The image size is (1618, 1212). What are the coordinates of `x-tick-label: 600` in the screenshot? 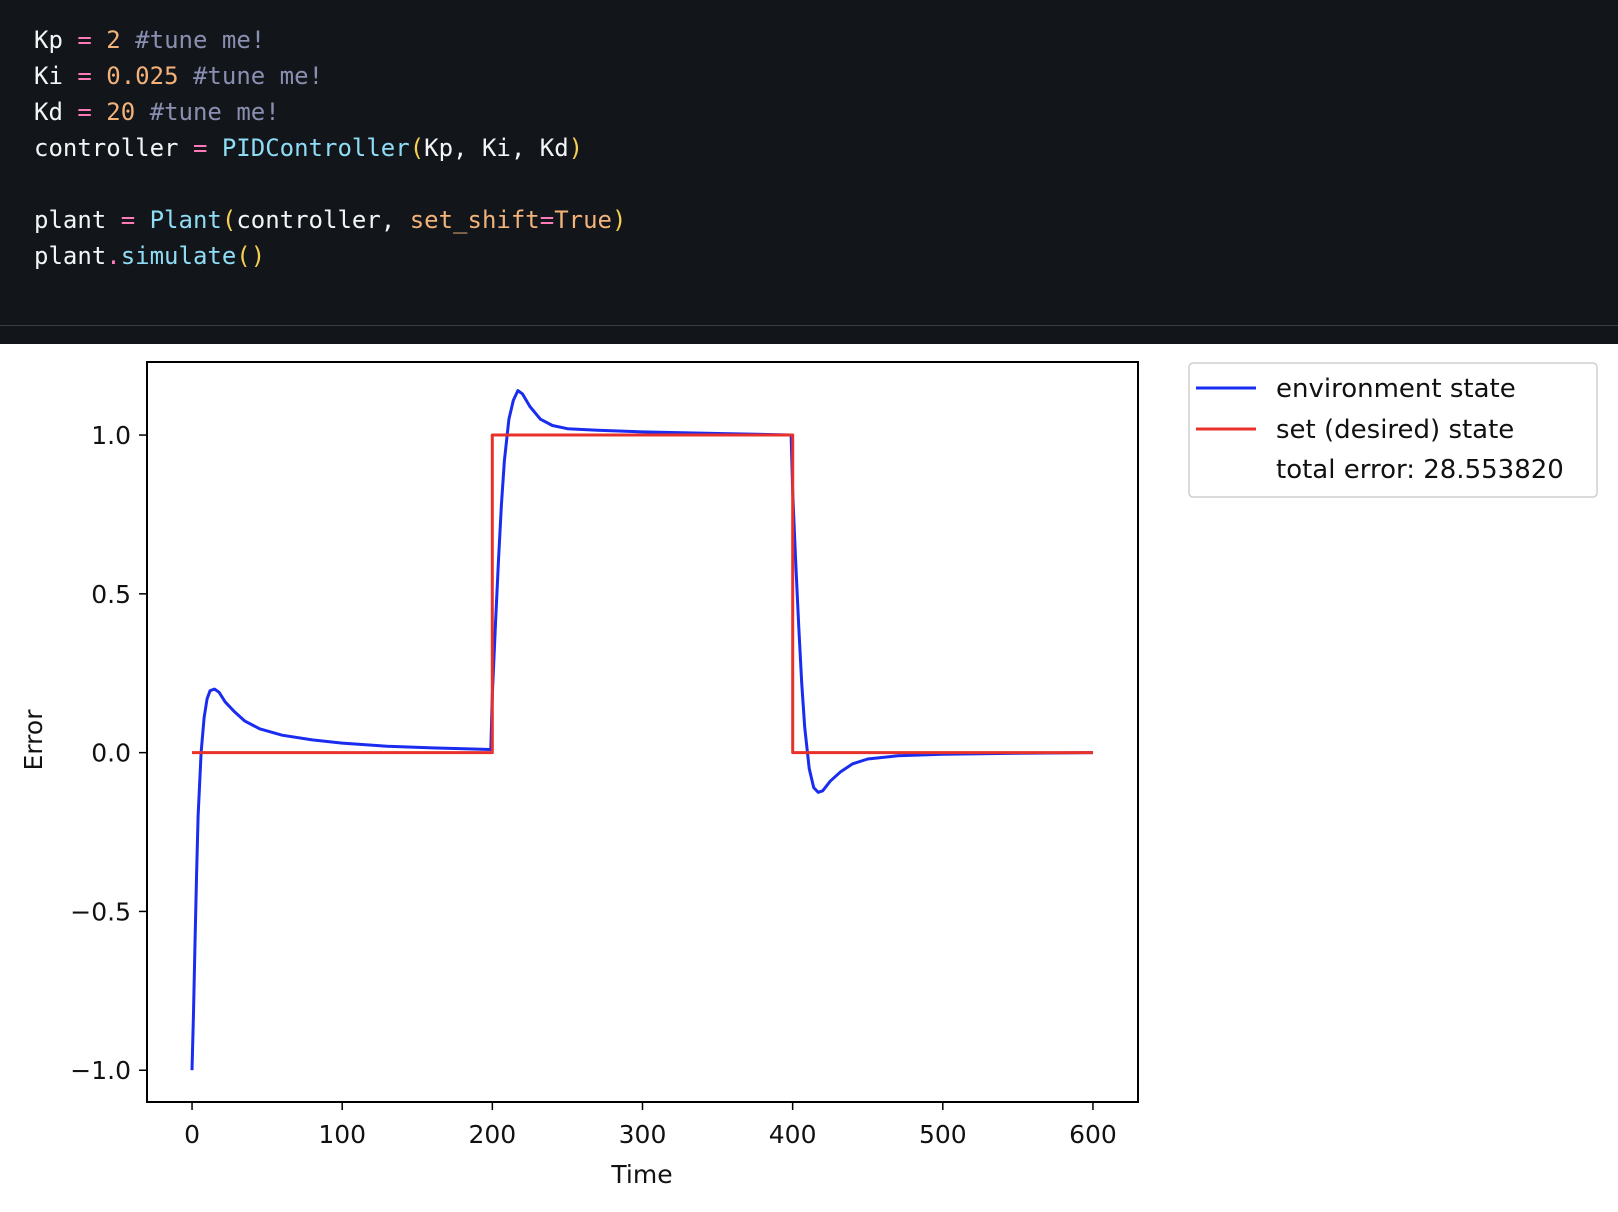 It's located at (1093, 1134).